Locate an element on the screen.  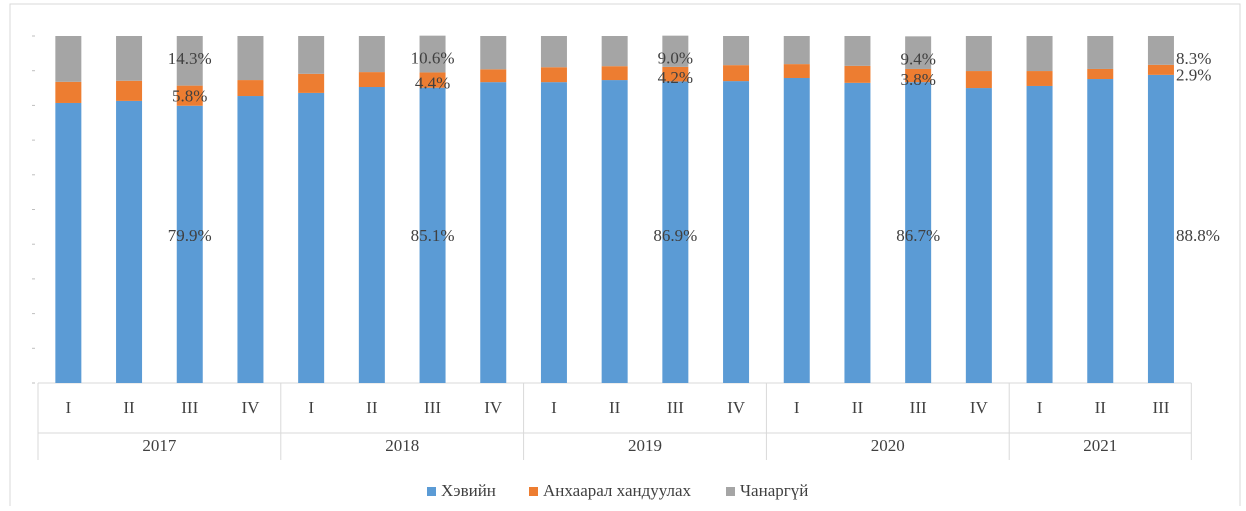
data-label: 5.8% is located at coordinates (189, 96).